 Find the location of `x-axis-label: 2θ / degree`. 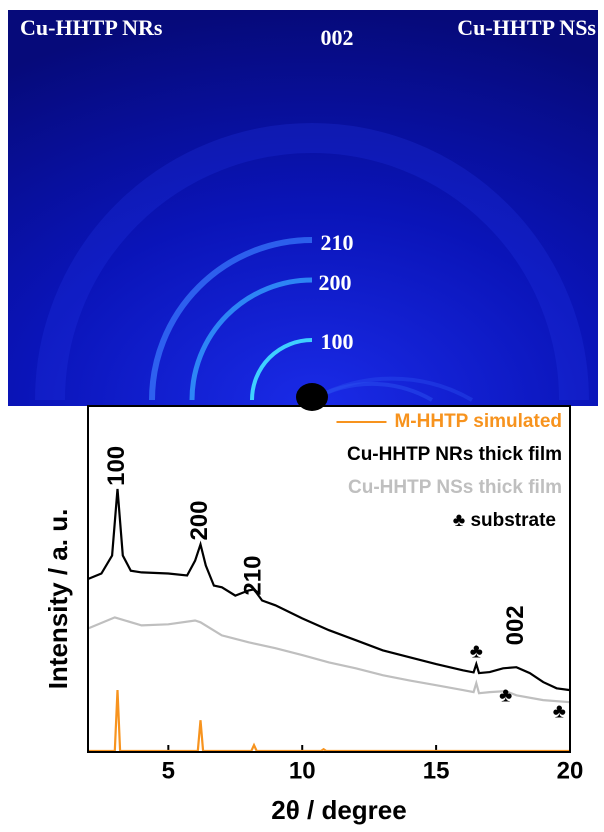

x-axis-label: 2θ / degree is located at coordinates (338, 810).